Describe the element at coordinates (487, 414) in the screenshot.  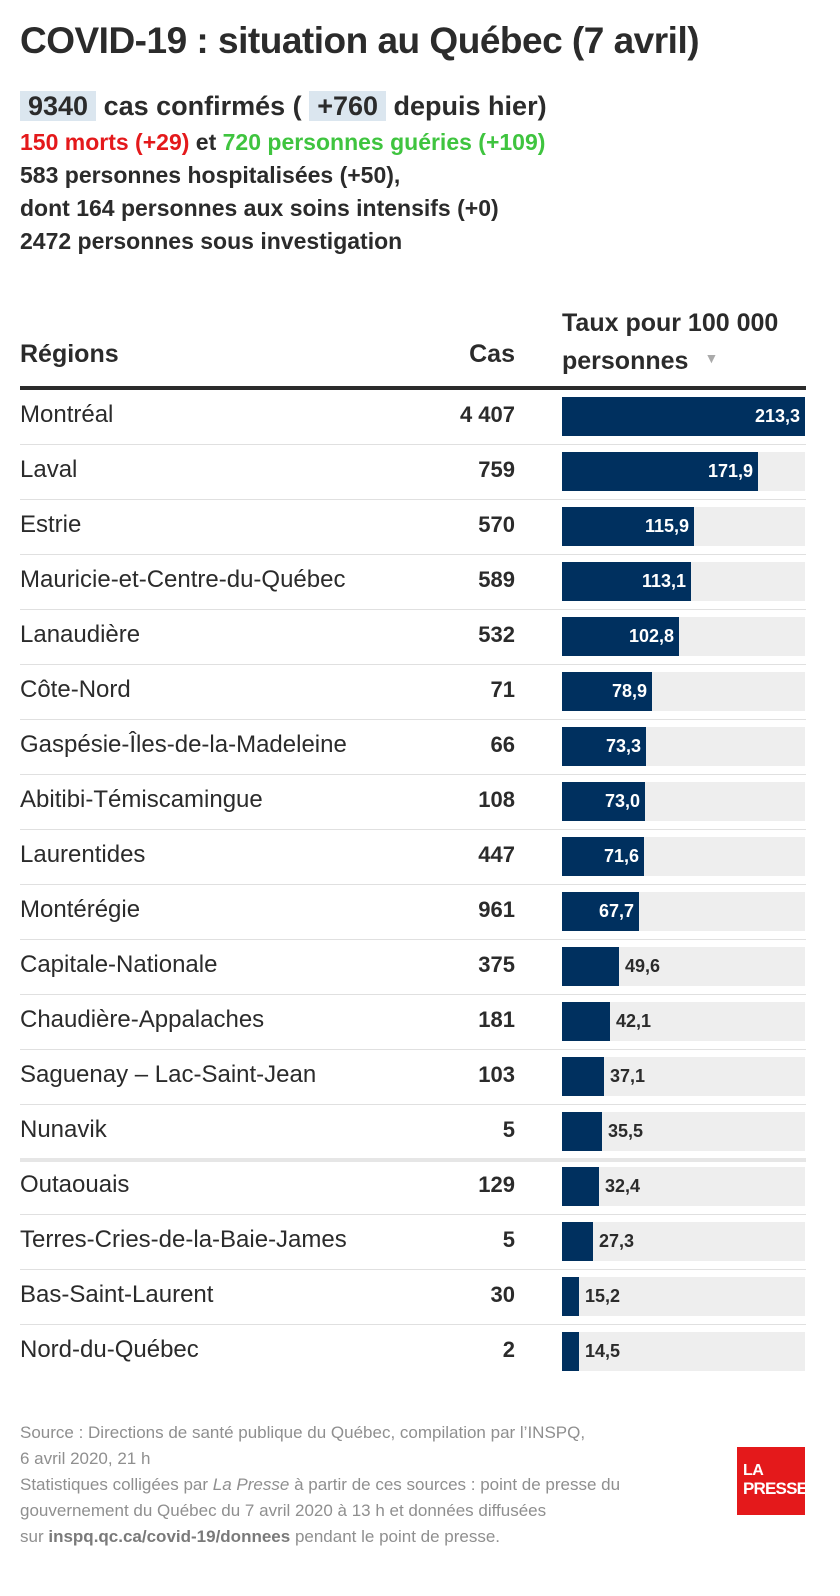
I see `cases-value: 4 407` at that location.